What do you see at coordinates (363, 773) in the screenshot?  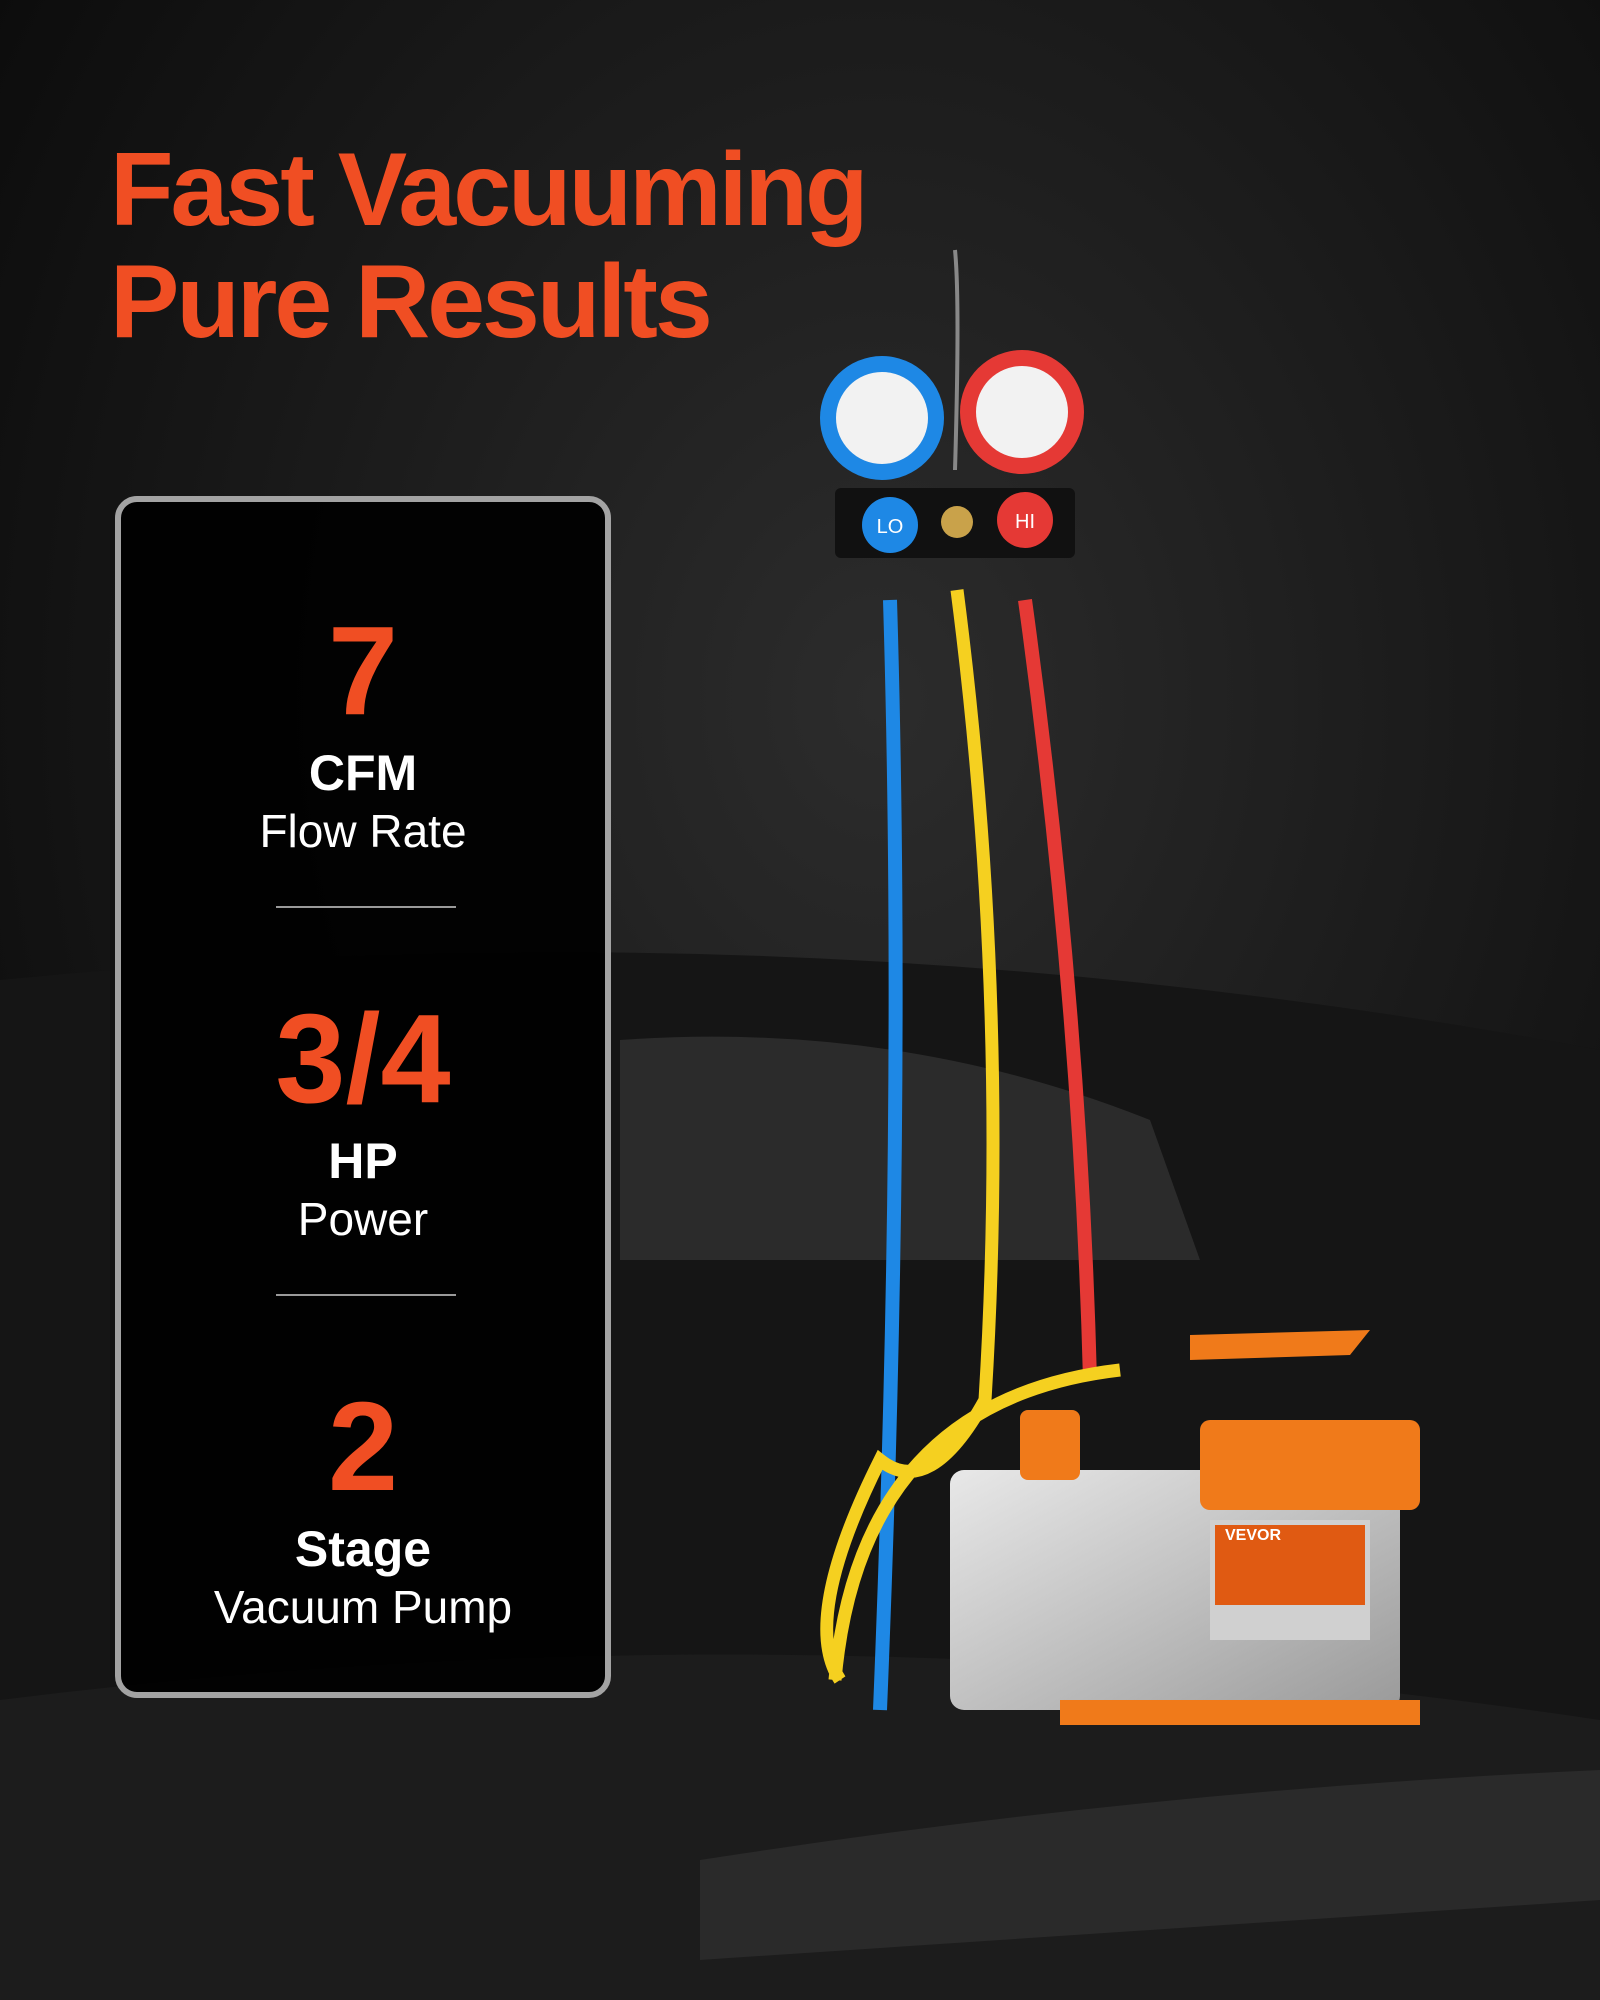 I see `spec-unit: CFM` at bounding box center [363, 773].